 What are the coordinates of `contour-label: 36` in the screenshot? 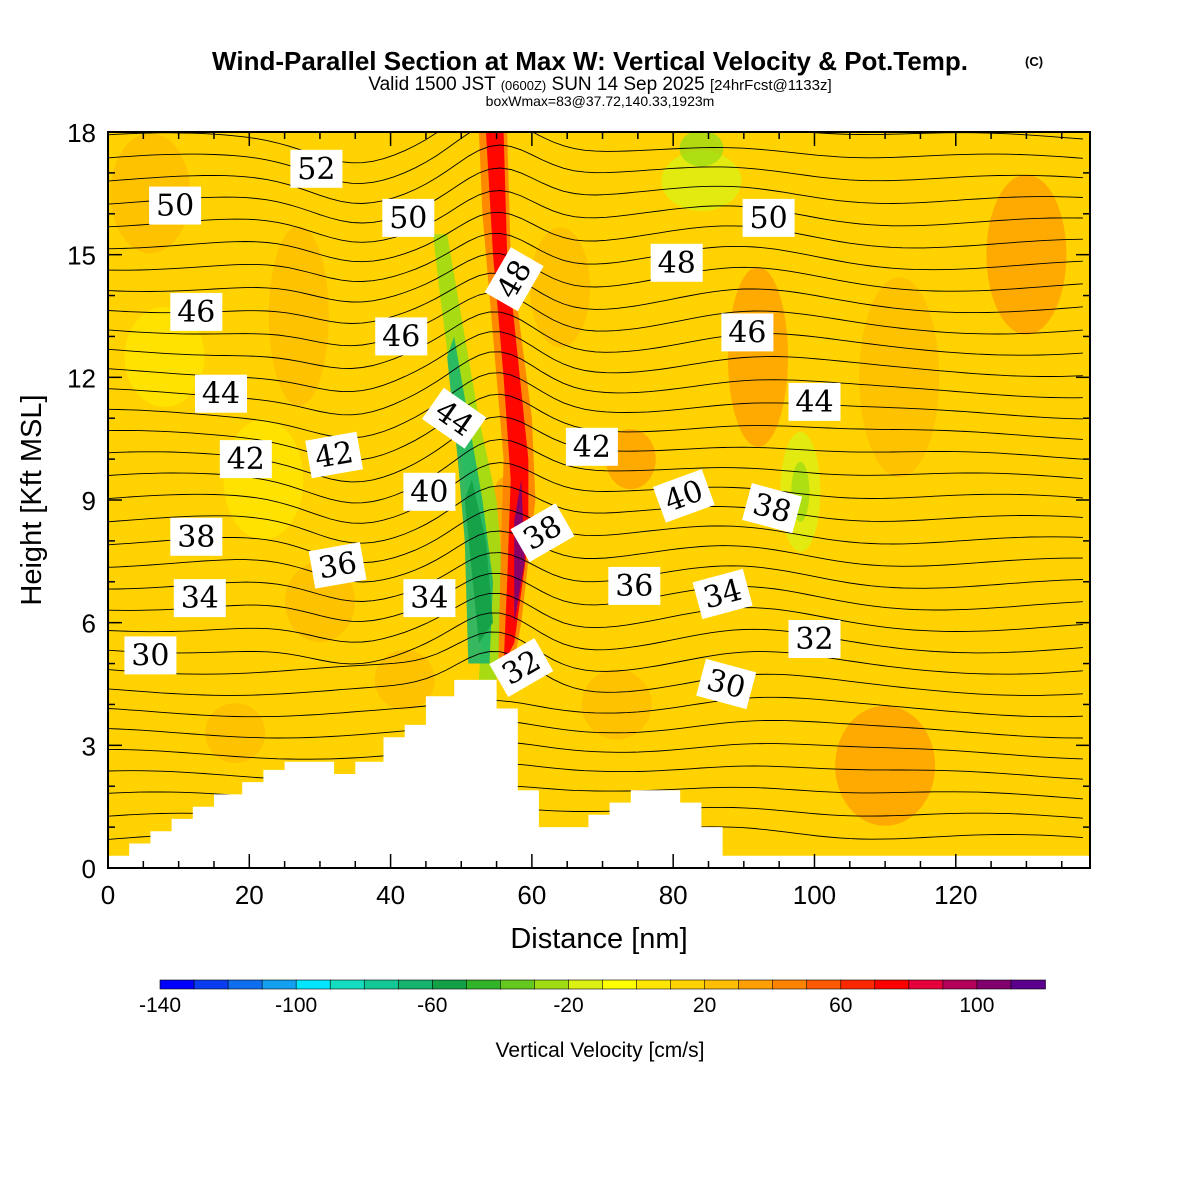 It's located at (634, 585).